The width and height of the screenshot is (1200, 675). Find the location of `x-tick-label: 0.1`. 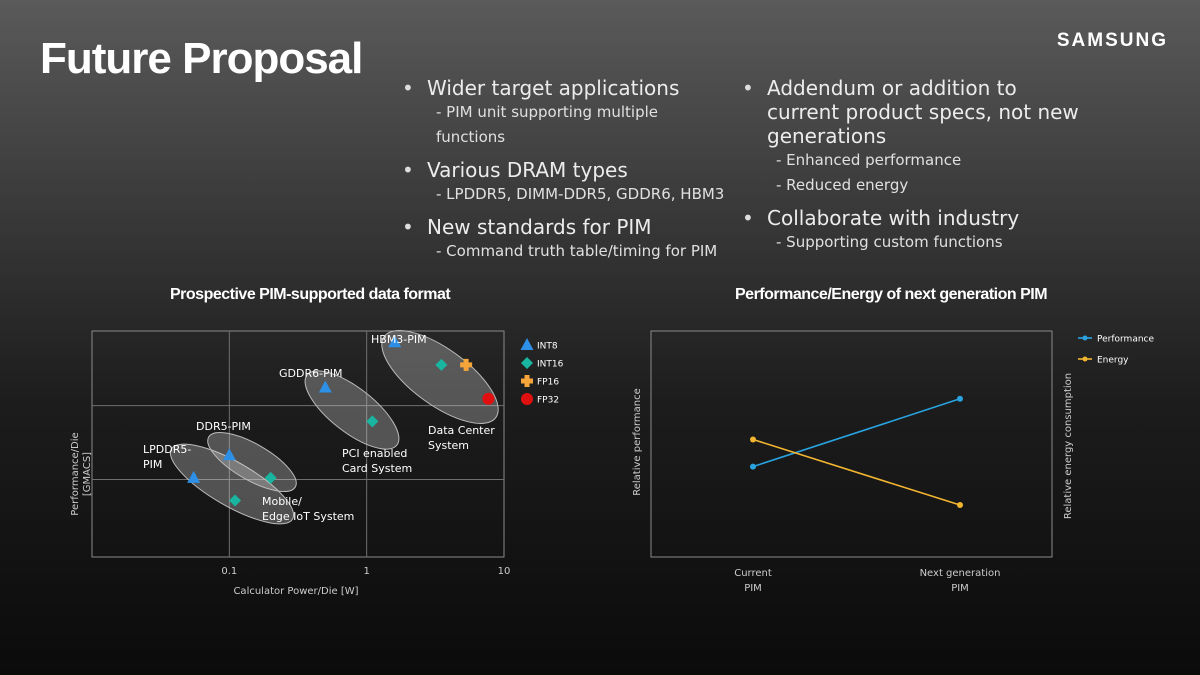

x-tick-label: 0.1 is located at coordinates (229, 571).